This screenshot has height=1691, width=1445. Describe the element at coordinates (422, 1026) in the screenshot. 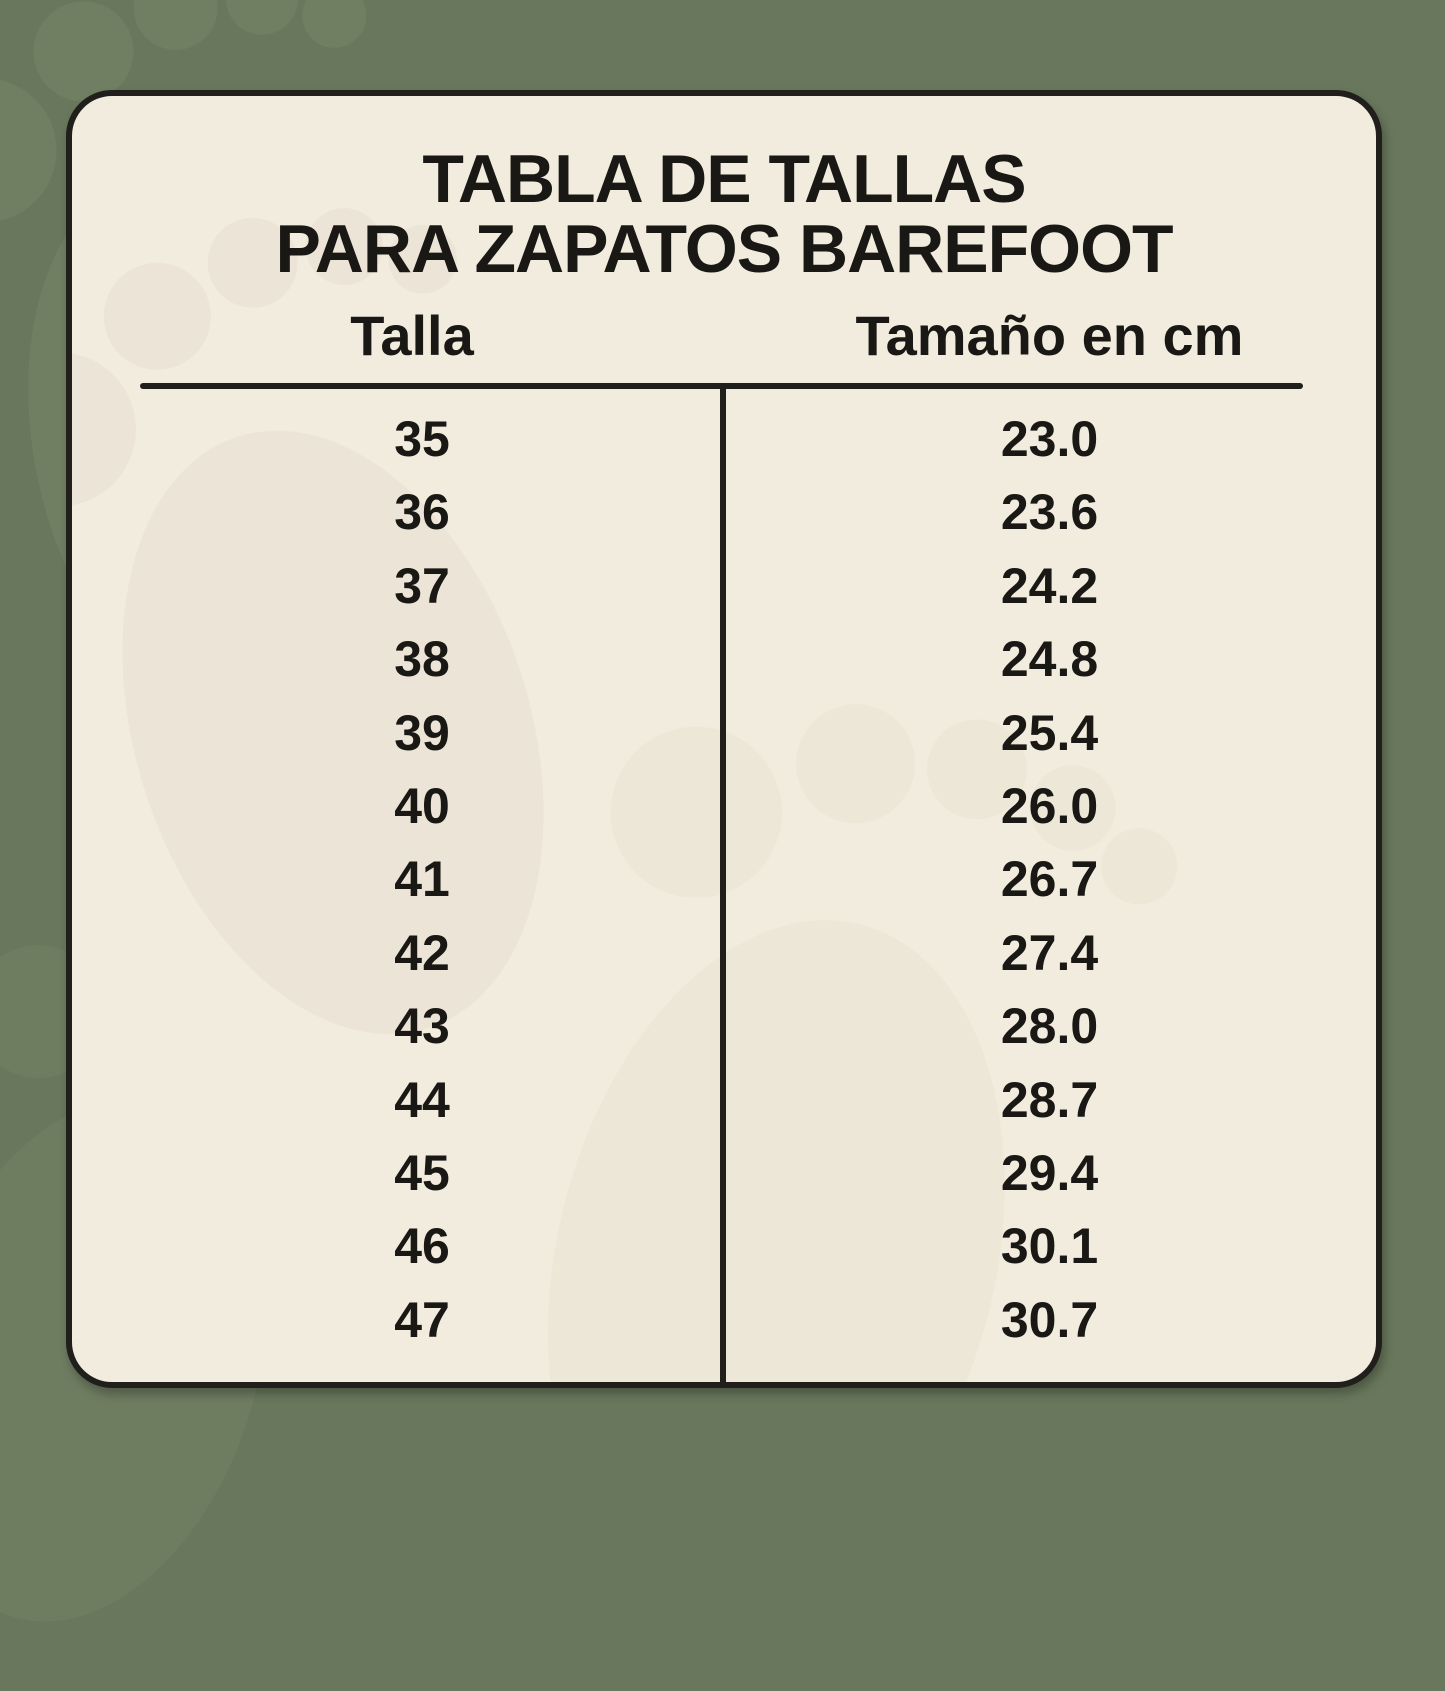

I see `talla-value: 43` at that location.